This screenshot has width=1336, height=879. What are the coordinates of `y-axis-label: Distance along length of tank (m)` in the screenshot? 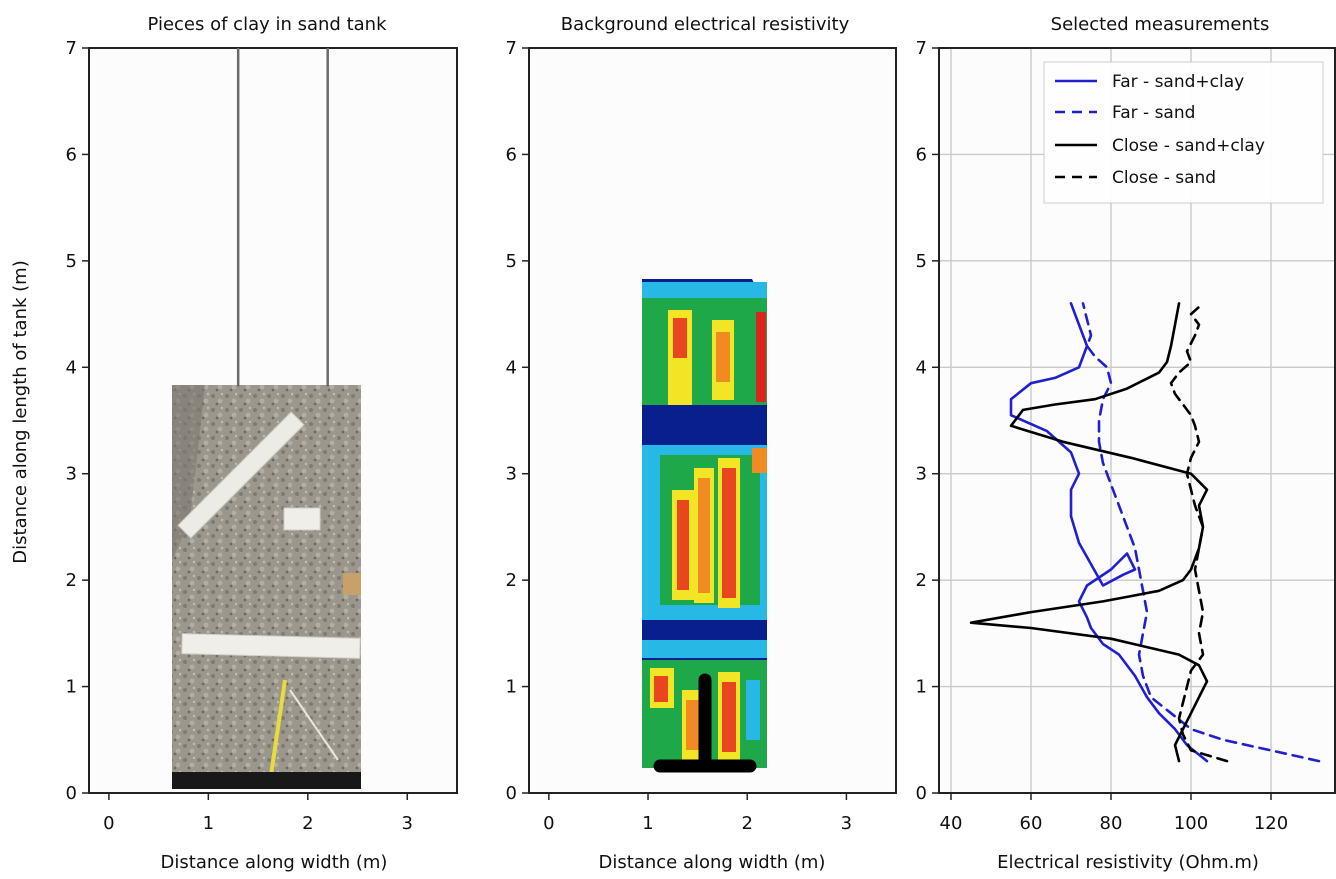 It's located at (20, 411).